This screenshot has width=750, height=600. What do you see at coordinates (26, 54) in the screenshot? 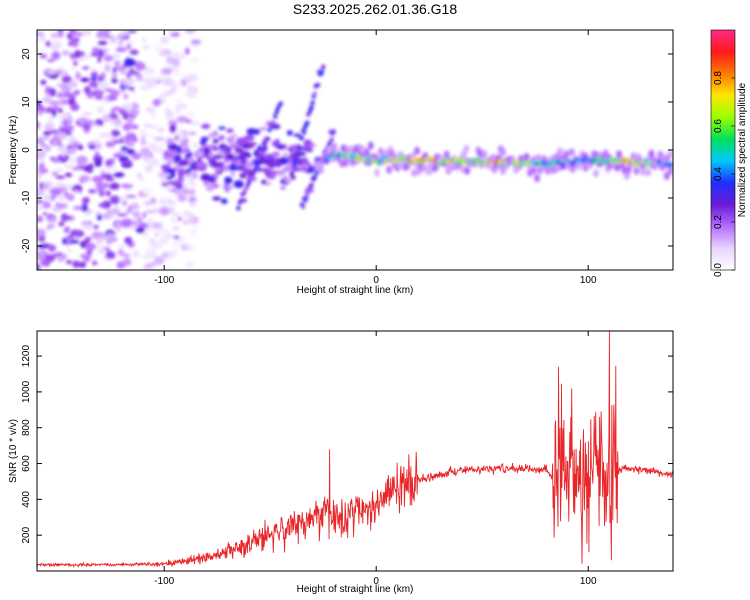
I see `y-tick-label: 20` at bounding box center [26, 54].